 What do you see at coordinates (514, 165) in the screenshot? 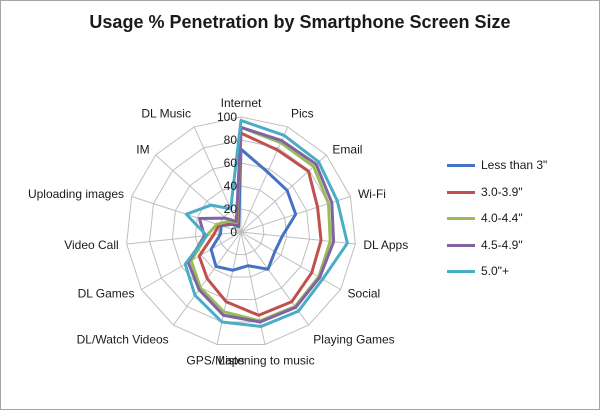
I see `legend-label: Less than 3"` at bounding box center [514, 165].